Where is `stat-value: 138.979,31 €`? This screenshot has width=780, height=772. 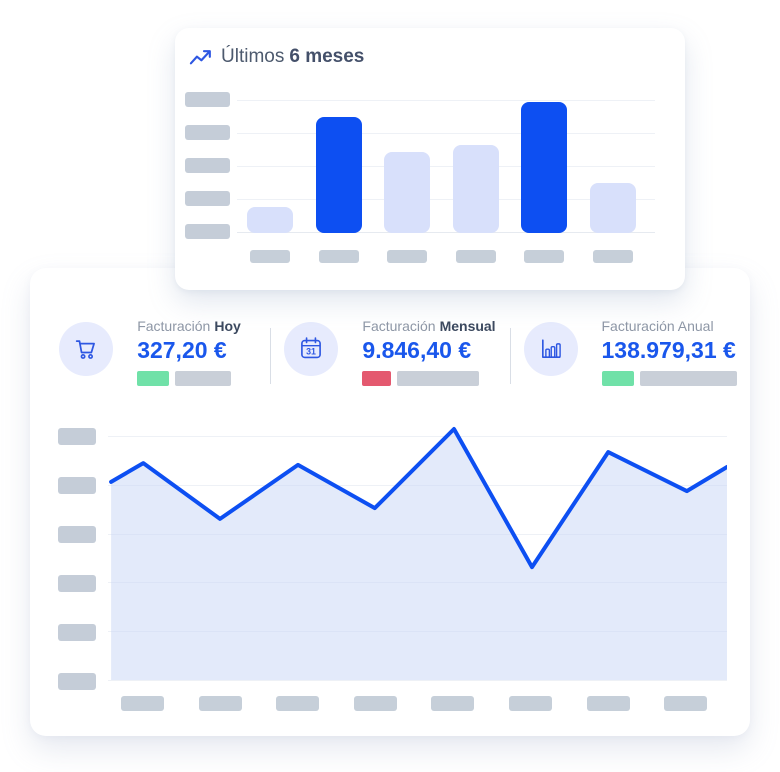 stat-value: 138.979,31 € is located at coordinates (668, 350).